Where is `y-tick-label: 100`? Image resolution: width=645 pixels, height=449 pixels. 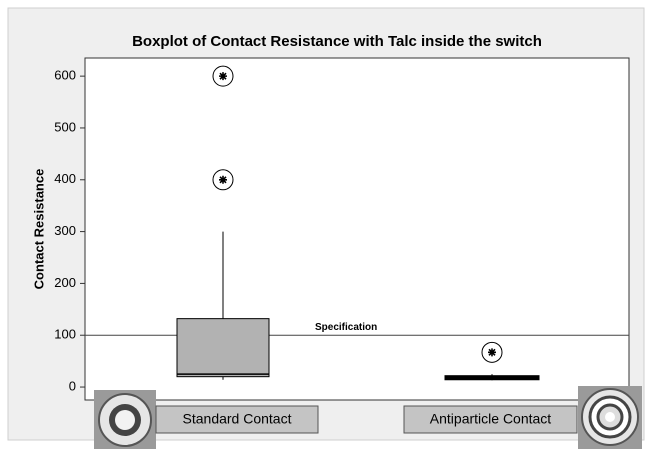 y-tick-label: 100 is located at coordinates (65, 334).